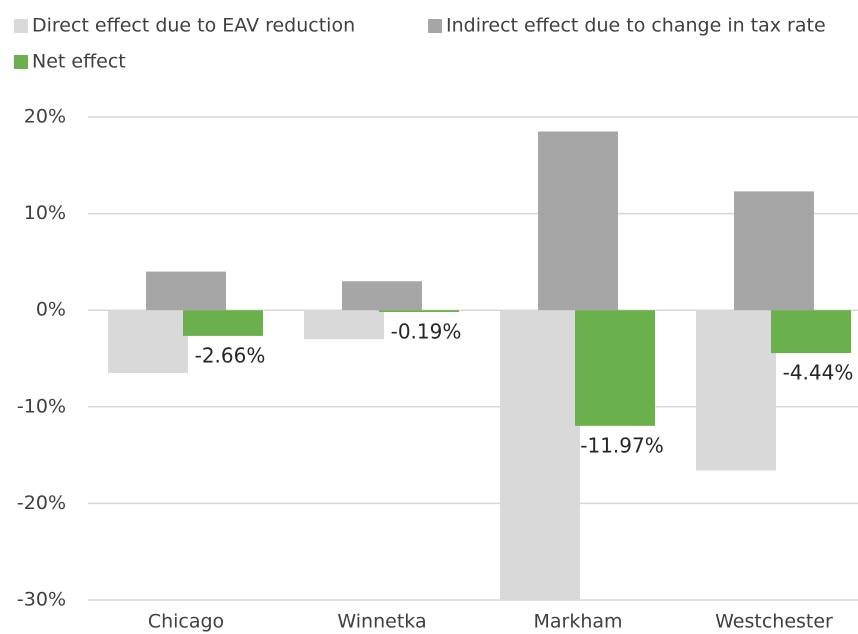  What do you see at coordinates (41, 406) in the screenshot?
I see `y-tick-label: -10%` at bounding box center [41, 406].